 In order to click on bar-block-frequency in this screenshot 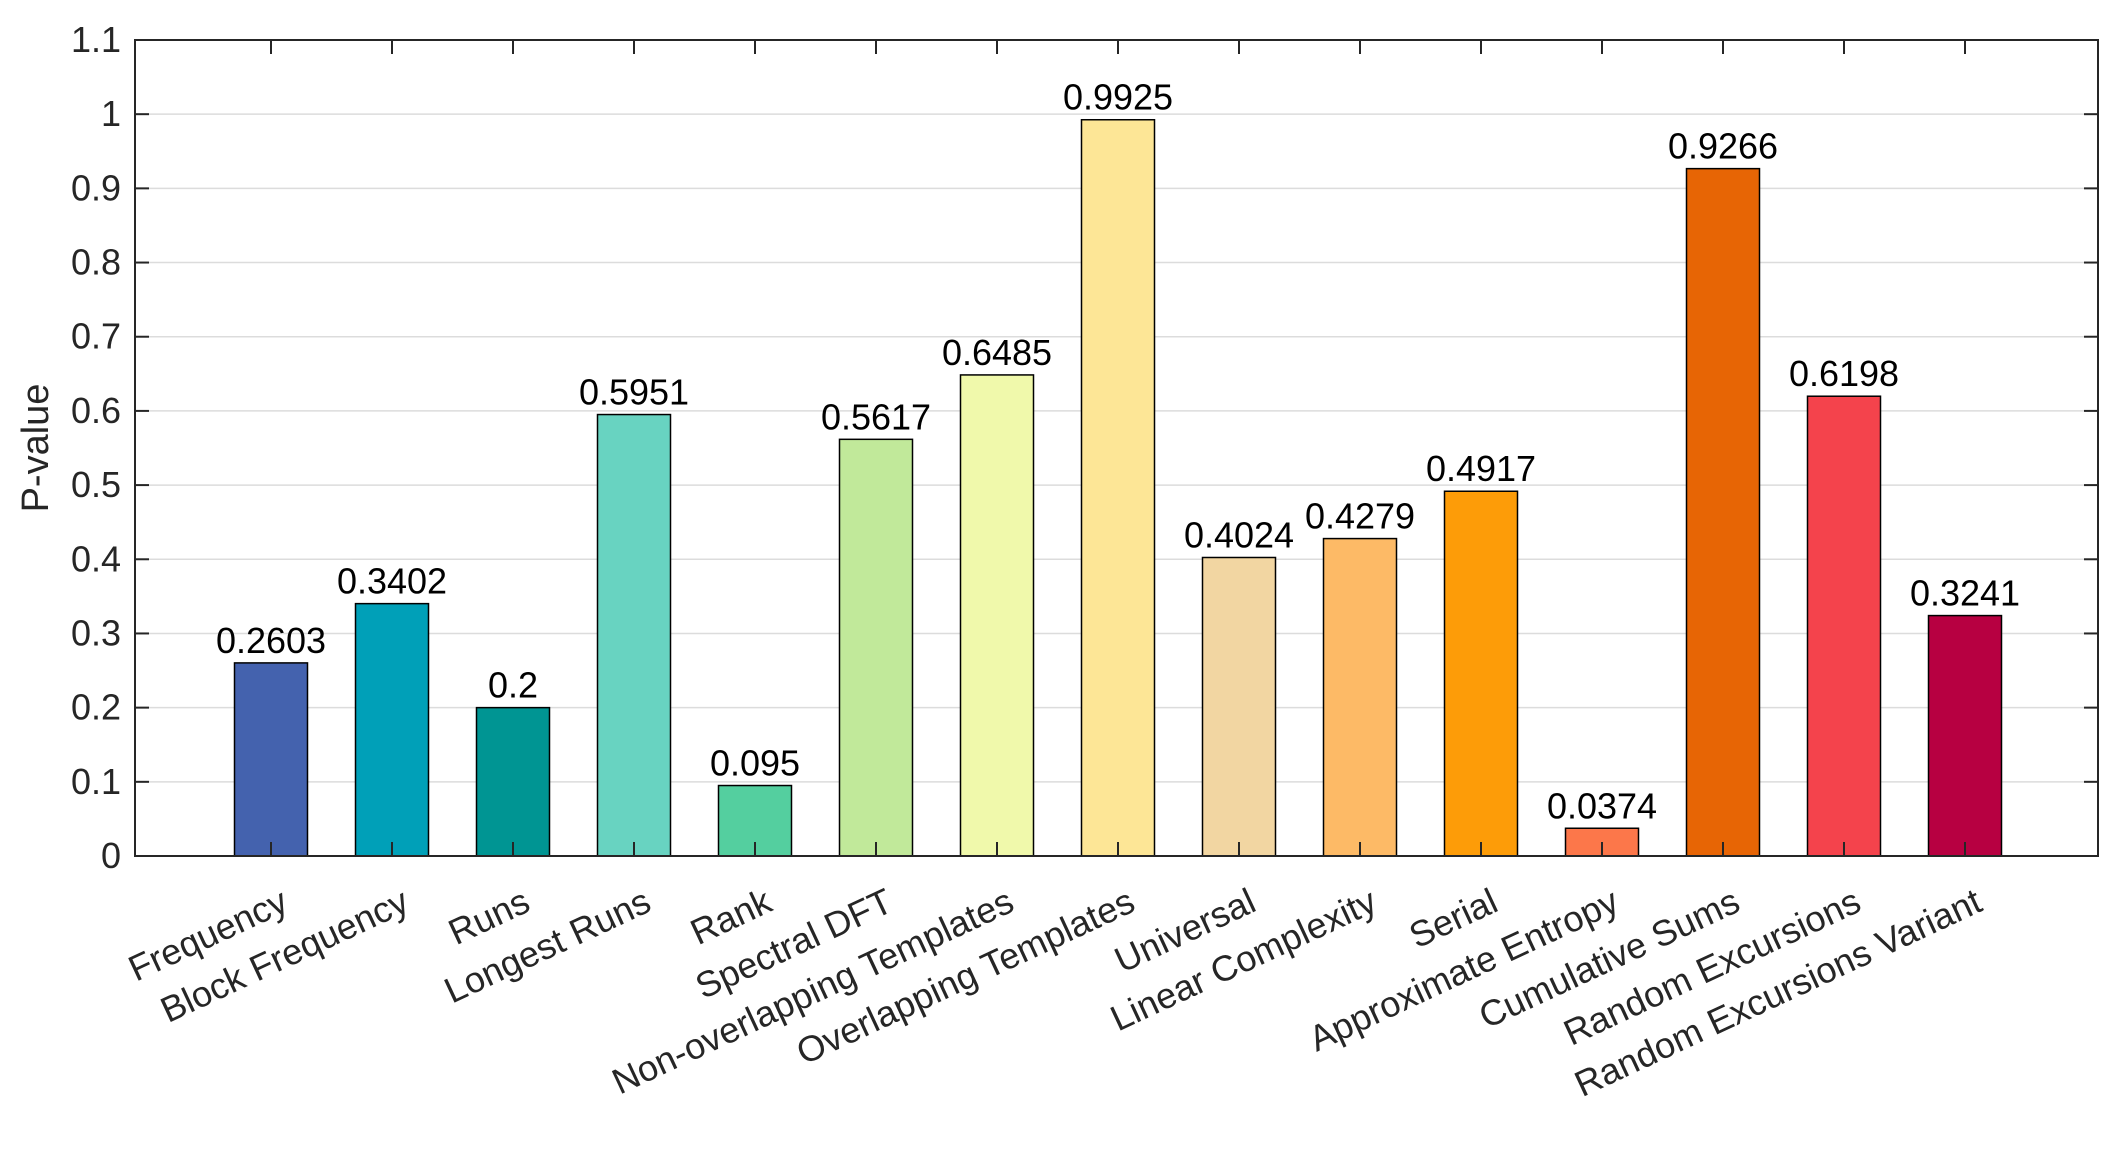, I will do `click(392, 729)`.